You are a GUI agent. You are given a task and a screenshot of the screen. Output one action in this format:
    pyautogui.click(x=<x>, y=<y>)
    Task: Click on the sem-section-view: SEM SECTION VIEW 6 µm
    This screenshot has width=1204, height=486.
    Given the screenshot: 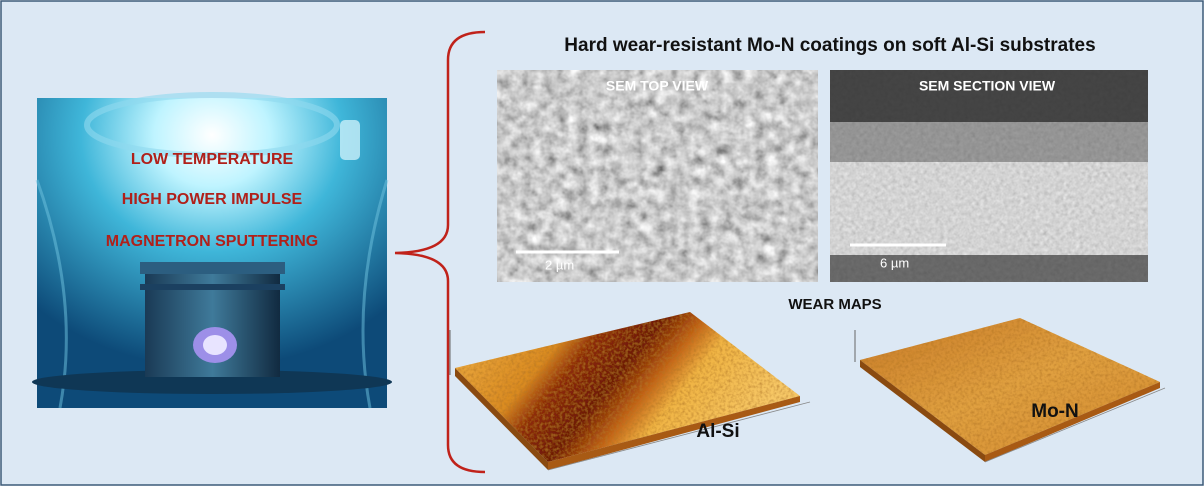 What is the action you would take?
    pyautogui.click(x=989, y=176)
    